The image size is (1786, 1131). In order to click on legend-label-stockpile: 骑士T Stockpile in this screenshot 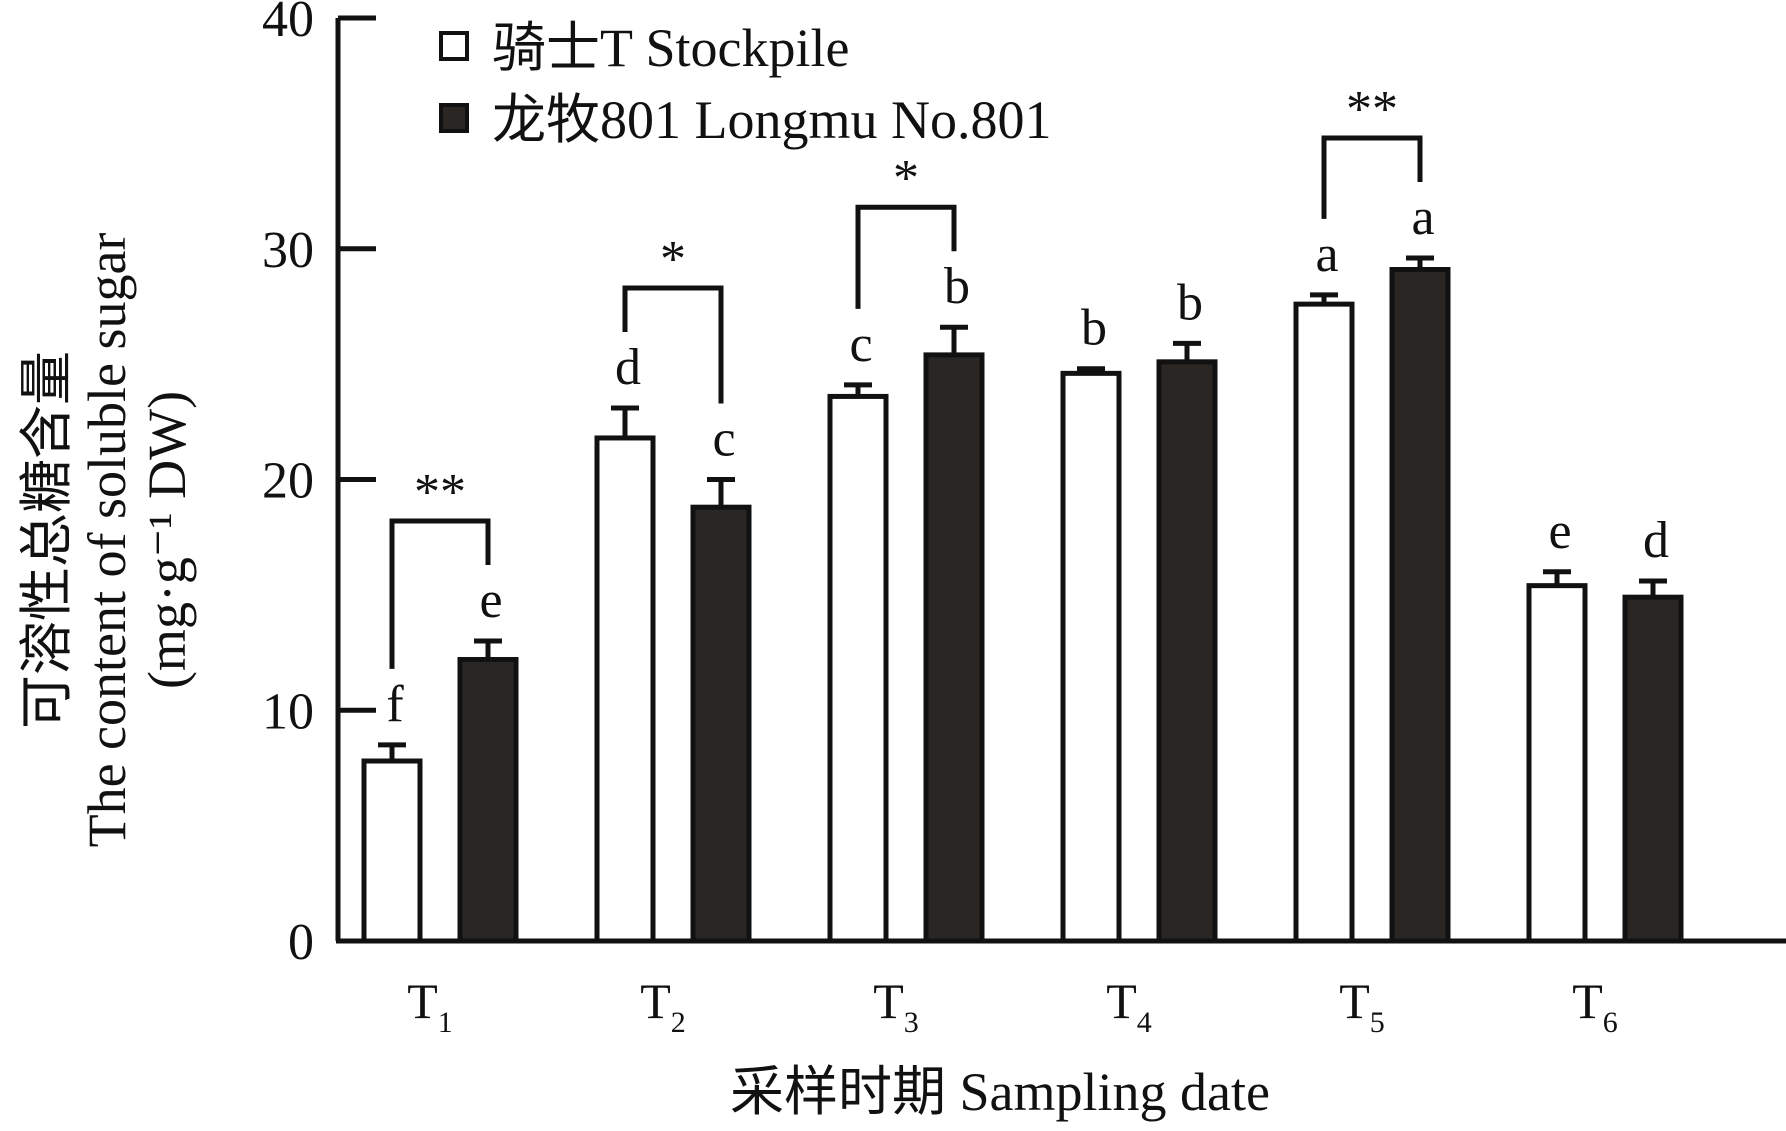, I will do `click(671, 48)`.